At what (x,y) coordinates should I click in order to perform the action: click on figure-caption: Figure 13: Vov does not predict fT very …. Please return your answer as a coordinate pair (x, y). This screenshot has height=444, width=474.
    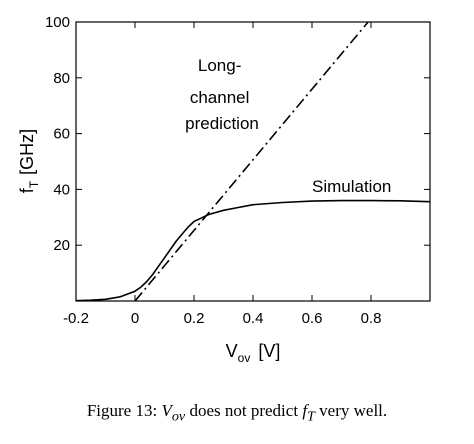
    Looking at the image, I should click on (237, 413).